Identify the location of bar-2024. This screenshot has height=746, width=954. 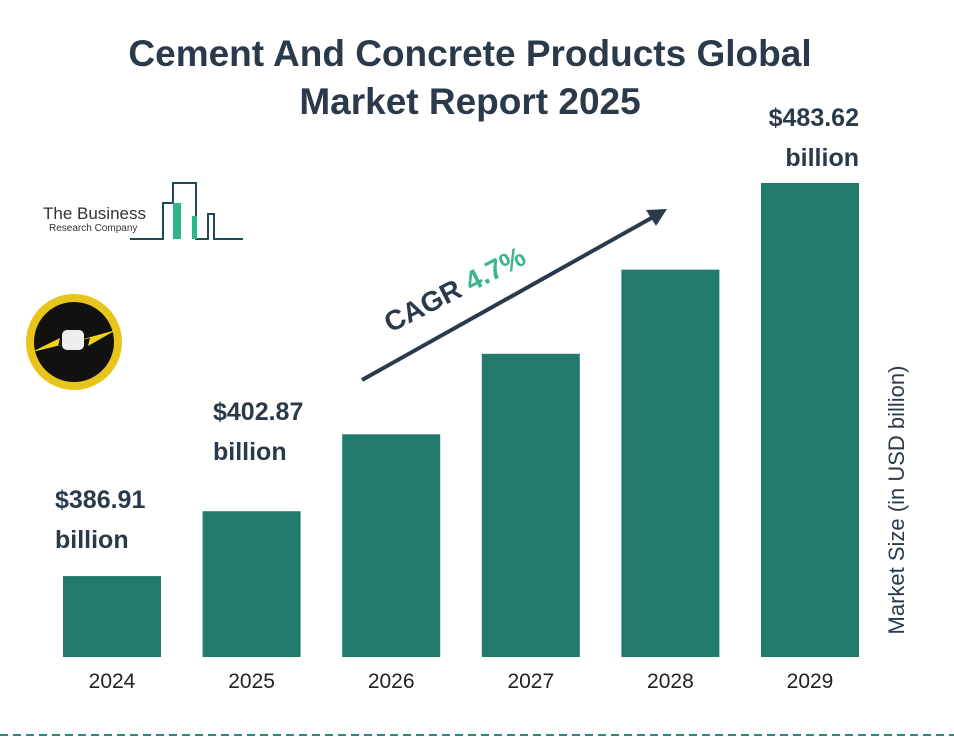
(112, 616).